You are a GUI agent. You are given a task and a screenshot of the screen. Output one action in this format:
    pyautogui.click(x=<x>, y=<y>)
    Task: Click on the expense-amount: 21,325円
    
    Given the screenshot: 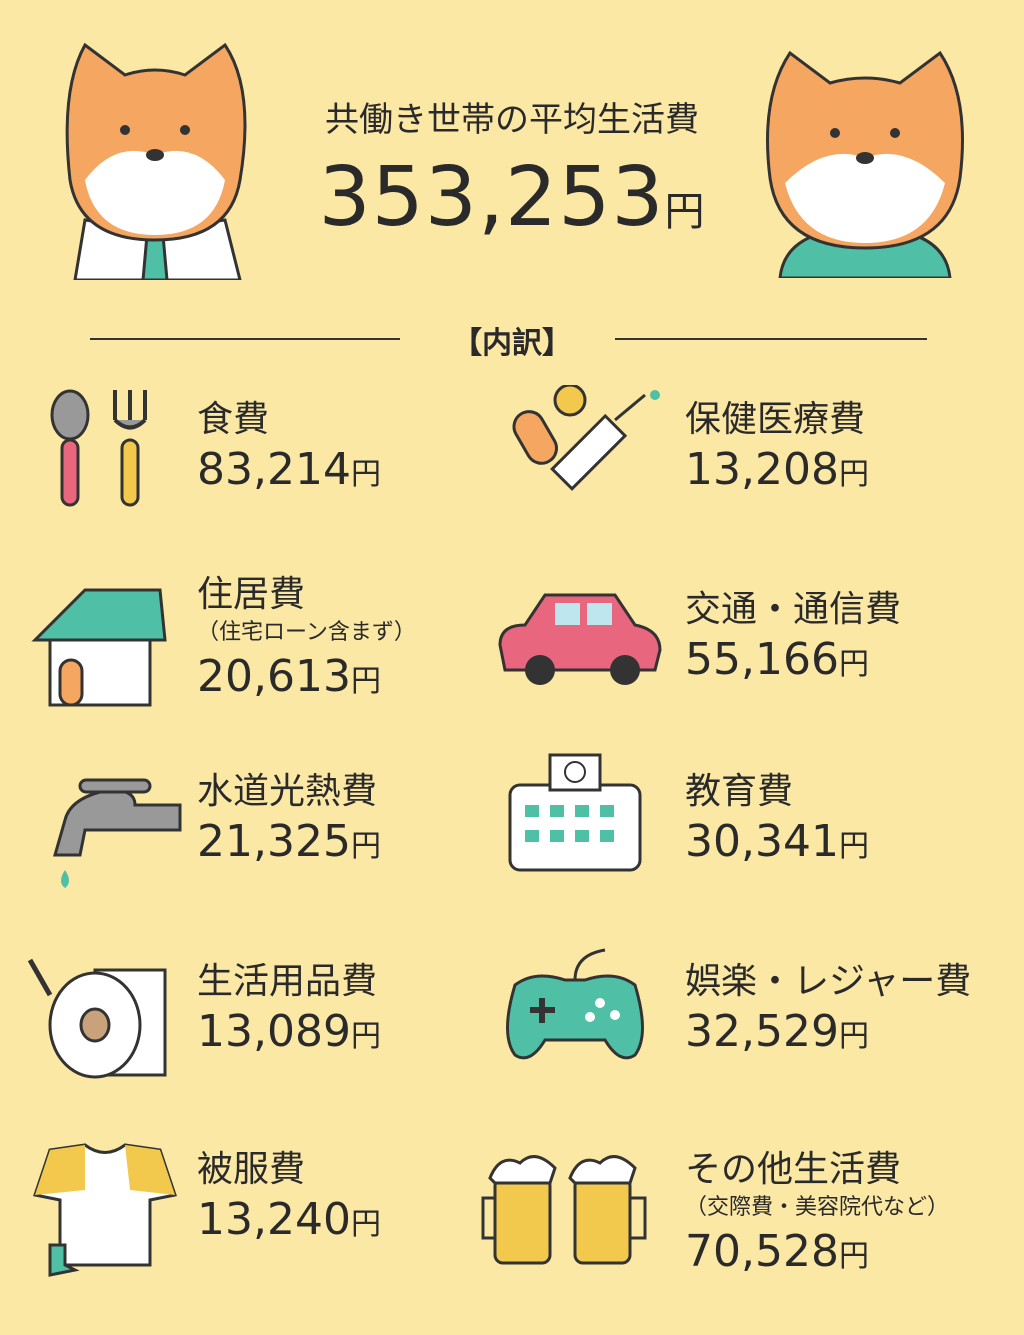 What is the action you would take?
    pyautogui.click(x=289, y=844)
    